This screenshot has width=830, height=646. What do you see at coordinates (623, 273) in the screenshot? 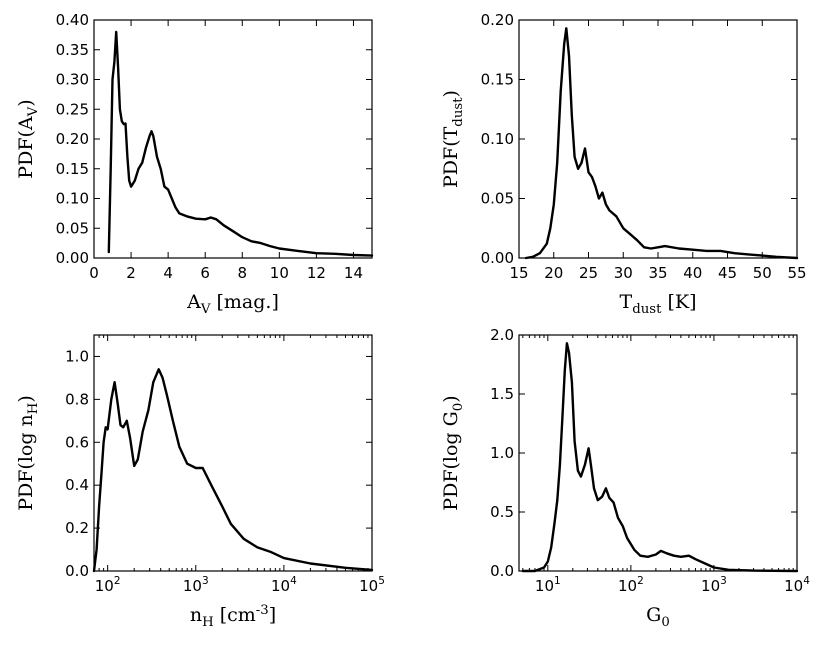
I see `x-tick-label: 30` at bounding box center [623, 273].